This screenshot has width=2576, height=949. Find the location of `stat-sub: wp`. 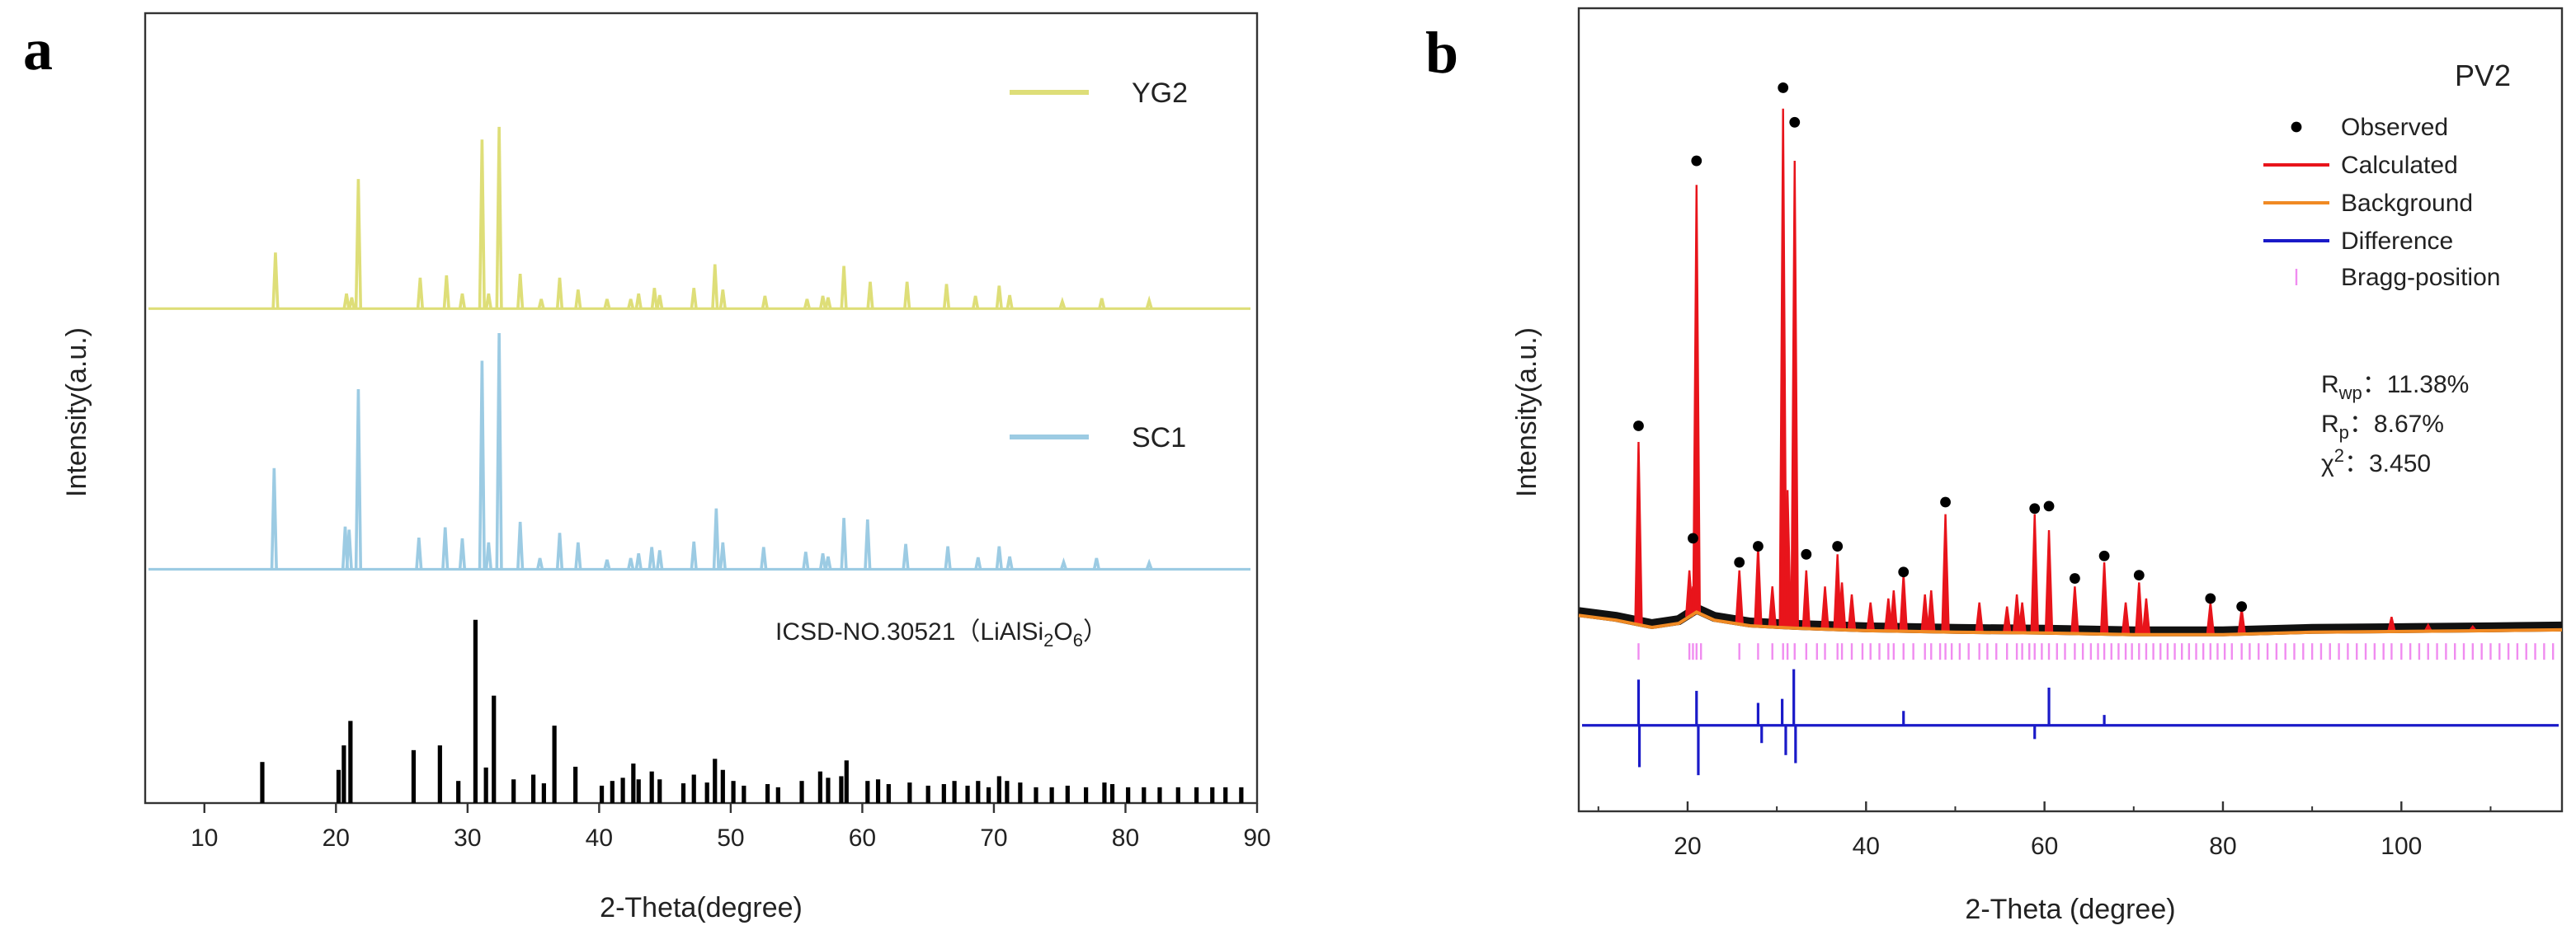

stat-sub: wp is located at coordinates (2350, 393).